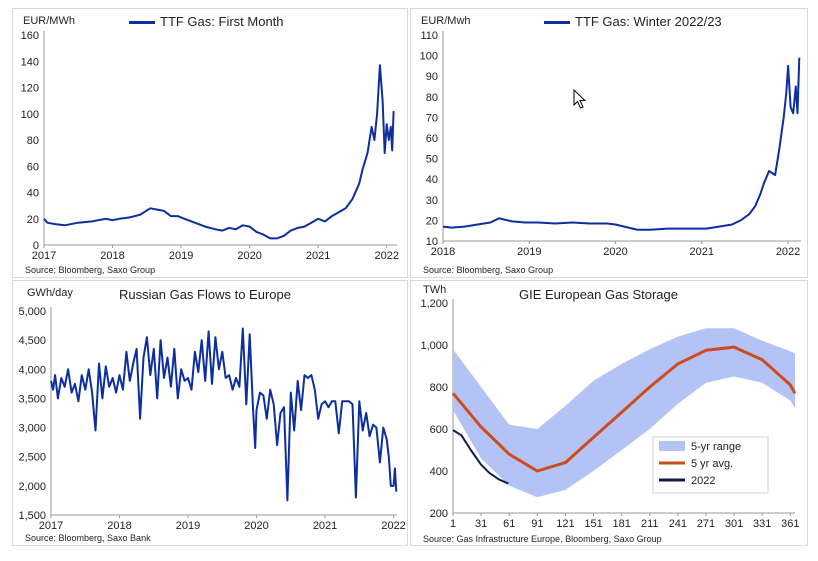 This screenshot has width=818, height=561. Describe the element at coordinates (621, 524) in the screenshot. I see `x-tick-label: 181` at that location.